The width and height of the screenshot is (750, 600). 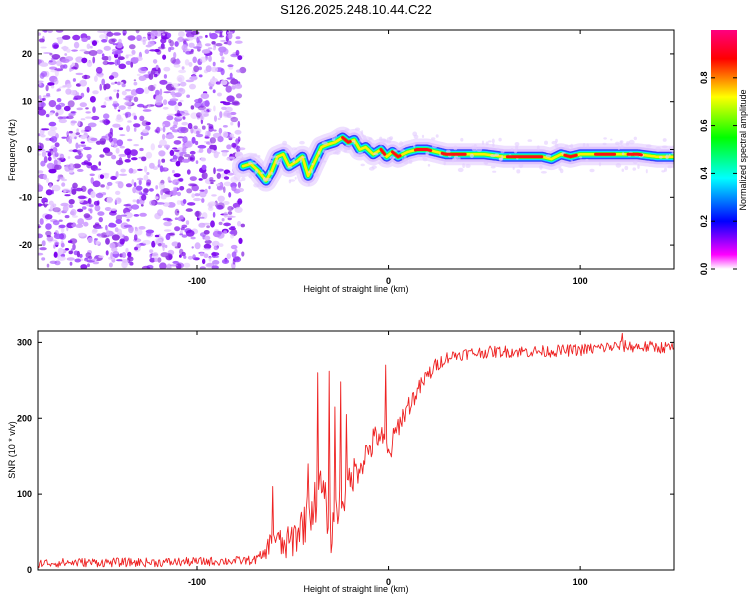 What do you see at coordinates (27, 102) in the screenshot?
I see `y-tick-label: 10` at bounding box center [27, 102].